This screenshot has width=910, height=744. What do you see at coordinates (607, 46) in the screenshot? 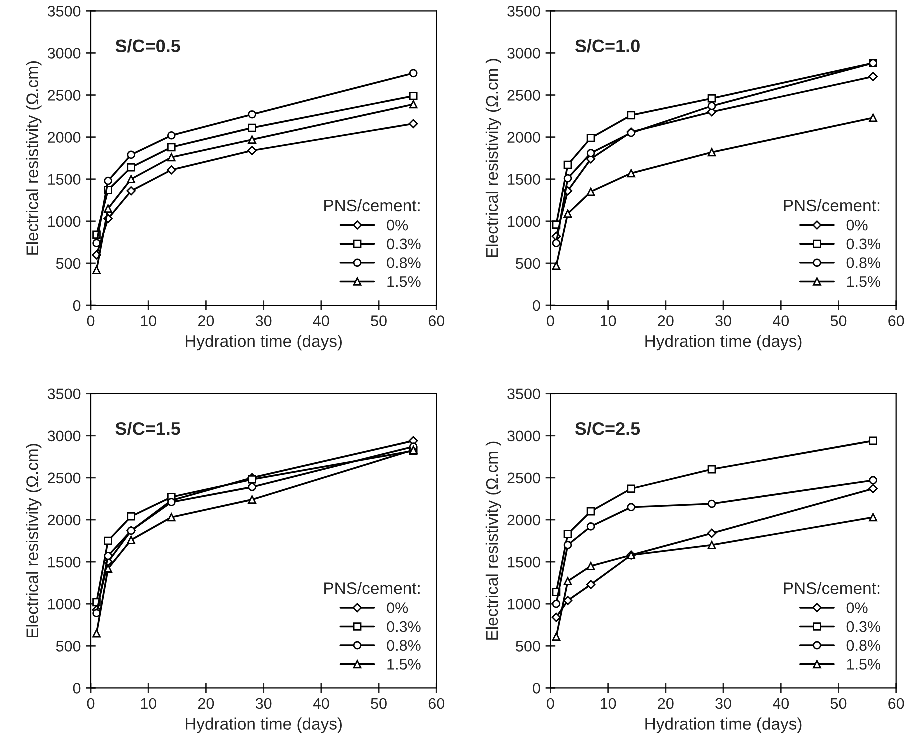
I see `annotation: S/C=1.0` at bounding box center [607, 46].